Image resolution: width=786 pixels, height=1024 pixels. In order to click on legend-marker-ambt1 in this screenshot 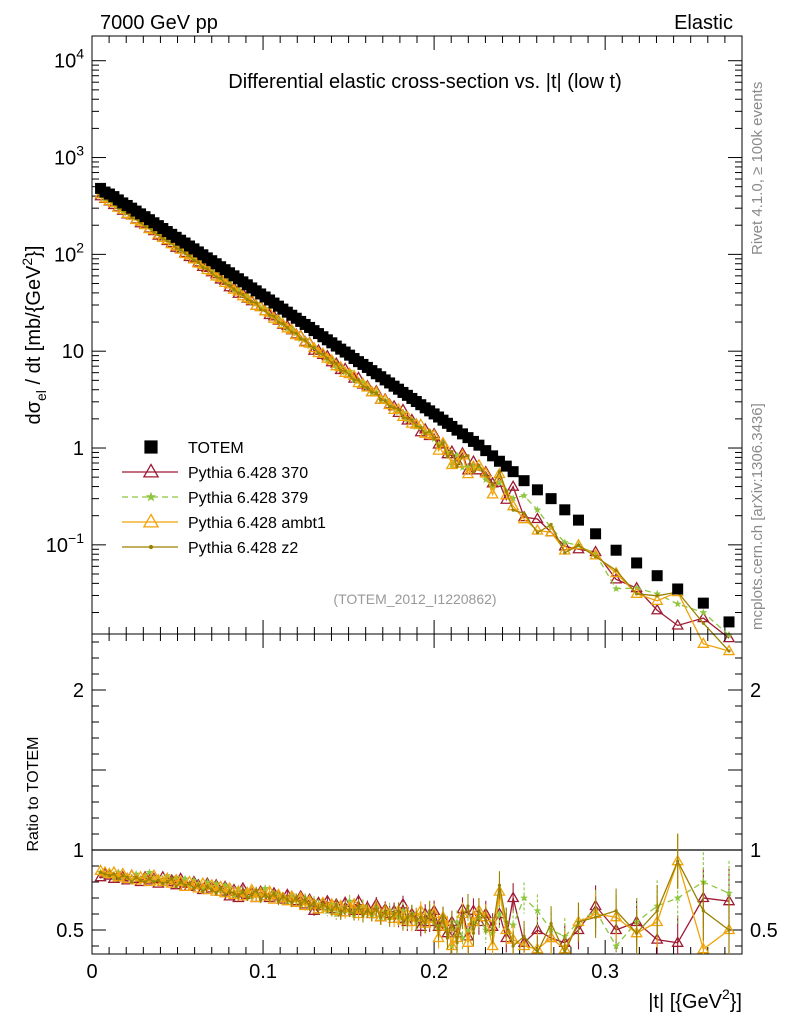, I will do `click(151, 520)`.